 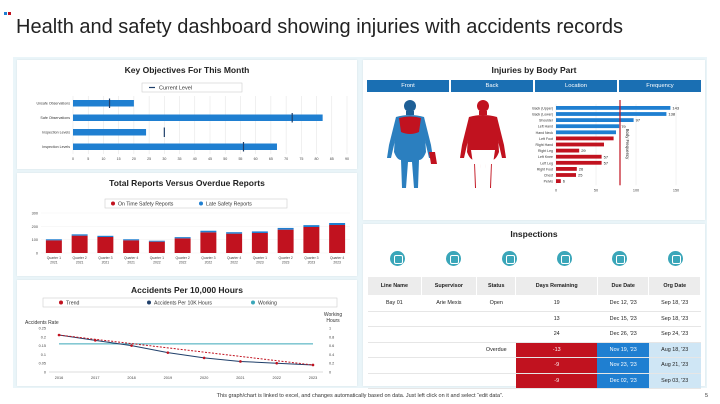 I want to click on tab-location: Location, so click(x=576, y=86).